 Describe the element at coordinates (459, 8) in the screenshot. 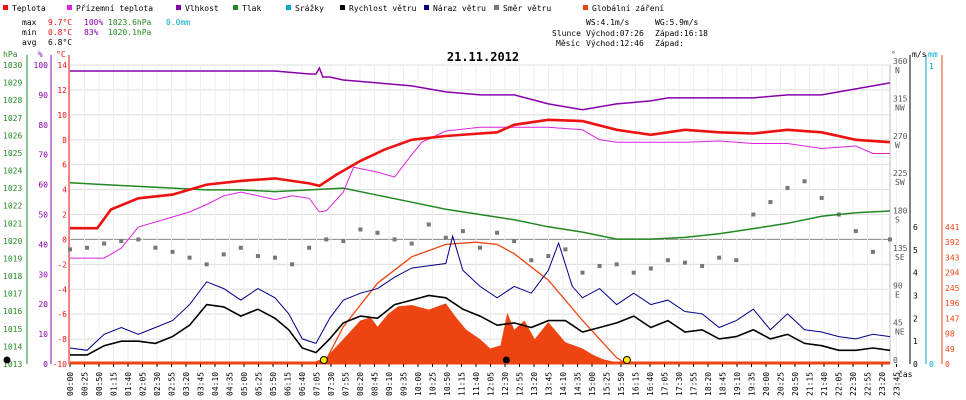

I see `legend-label: Náraz větru` at that location.